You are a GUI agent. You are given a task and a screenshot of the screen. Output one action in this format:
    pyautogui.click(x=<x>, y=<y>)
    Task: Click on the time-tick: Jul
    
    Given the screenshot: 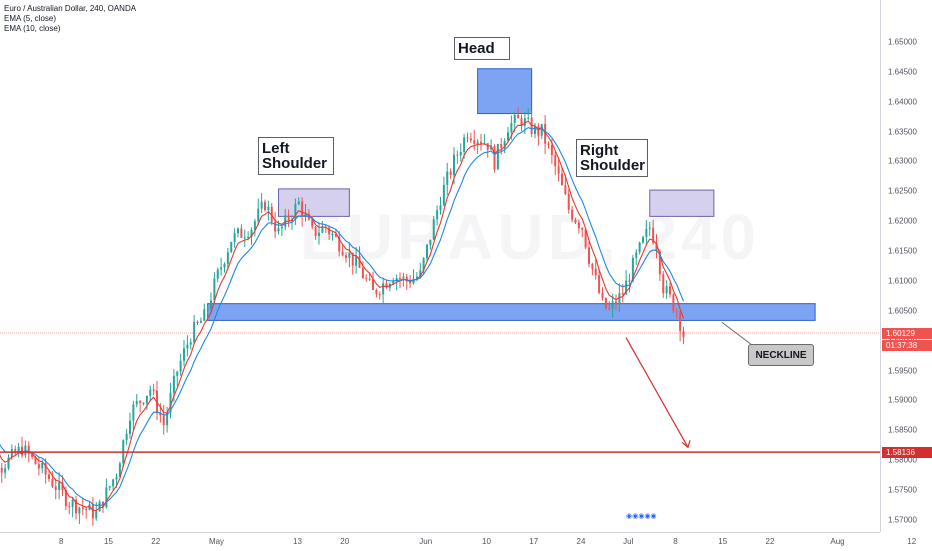 What is the action you would take?
    pyautogui.click(x=628, y=541)
    